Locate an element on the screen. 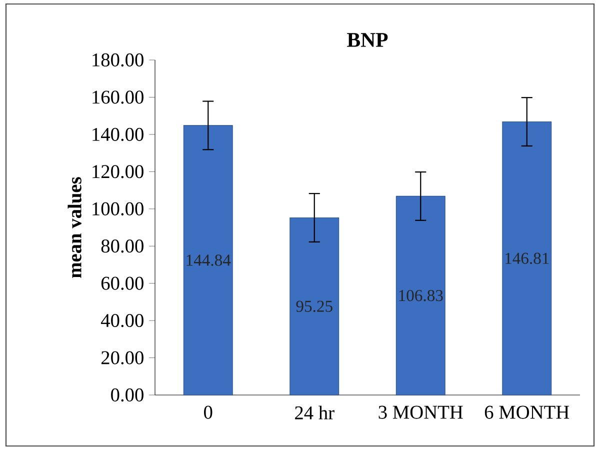  x-tick-label: 3 MONTH is located at coordinates (420, 412).